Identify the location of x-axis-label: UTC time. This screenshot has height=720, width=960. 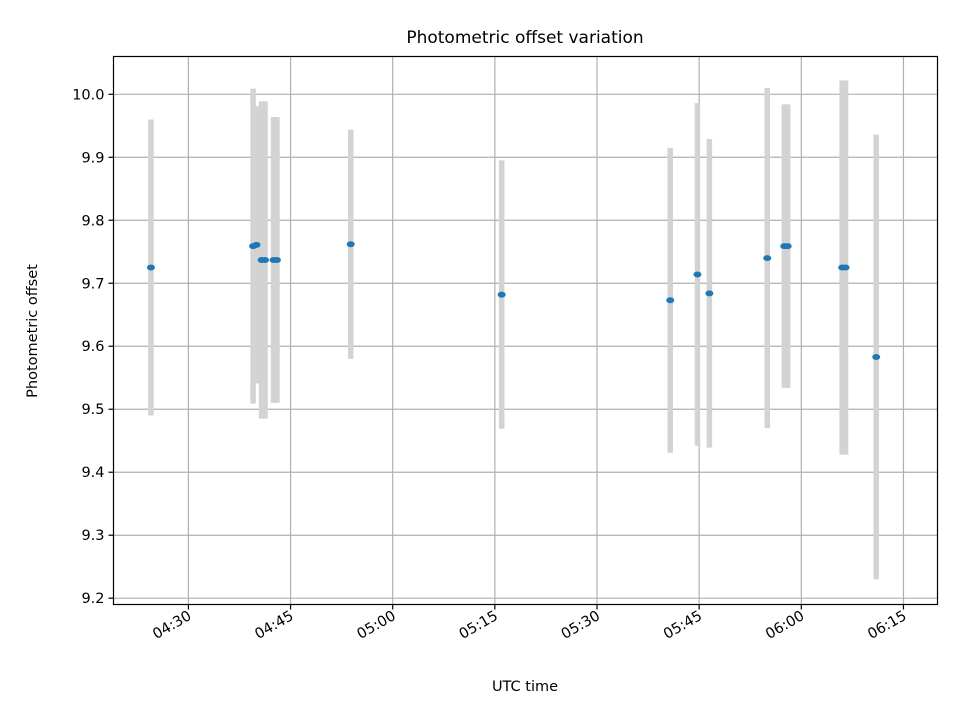
(525, 687).